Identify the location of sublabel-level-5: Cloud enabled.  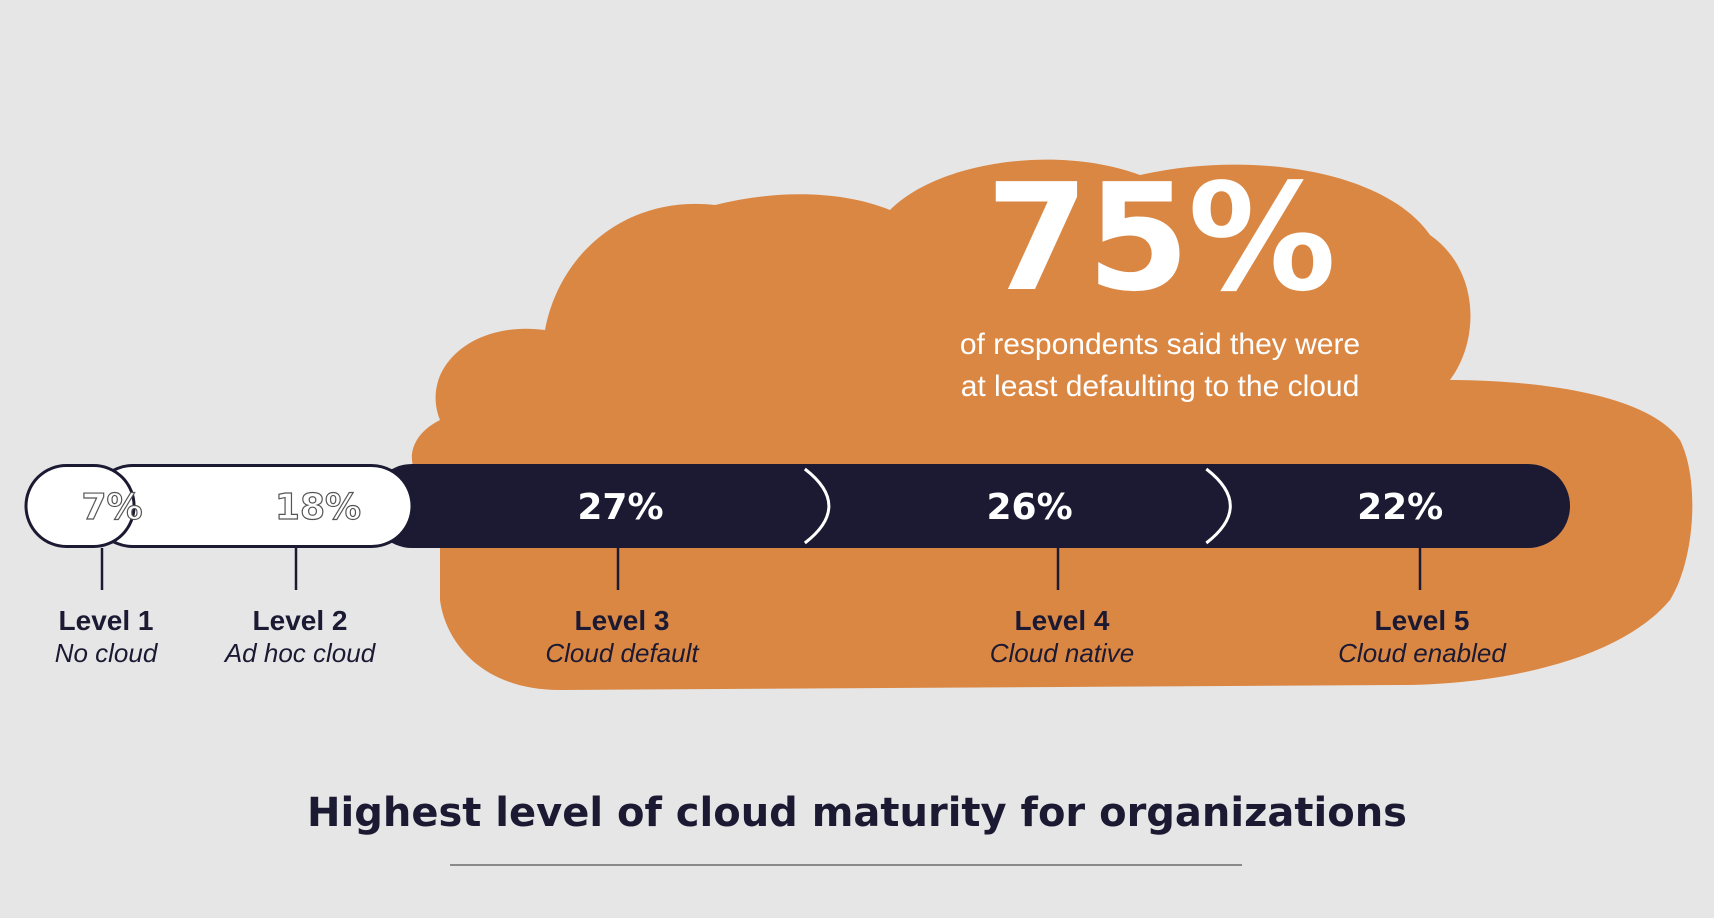
(1422, 653).